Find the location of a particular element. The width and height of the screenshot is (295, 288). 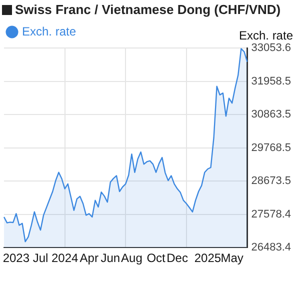

y-tick-label: 31958.5 is located at coordinates (271, 81).